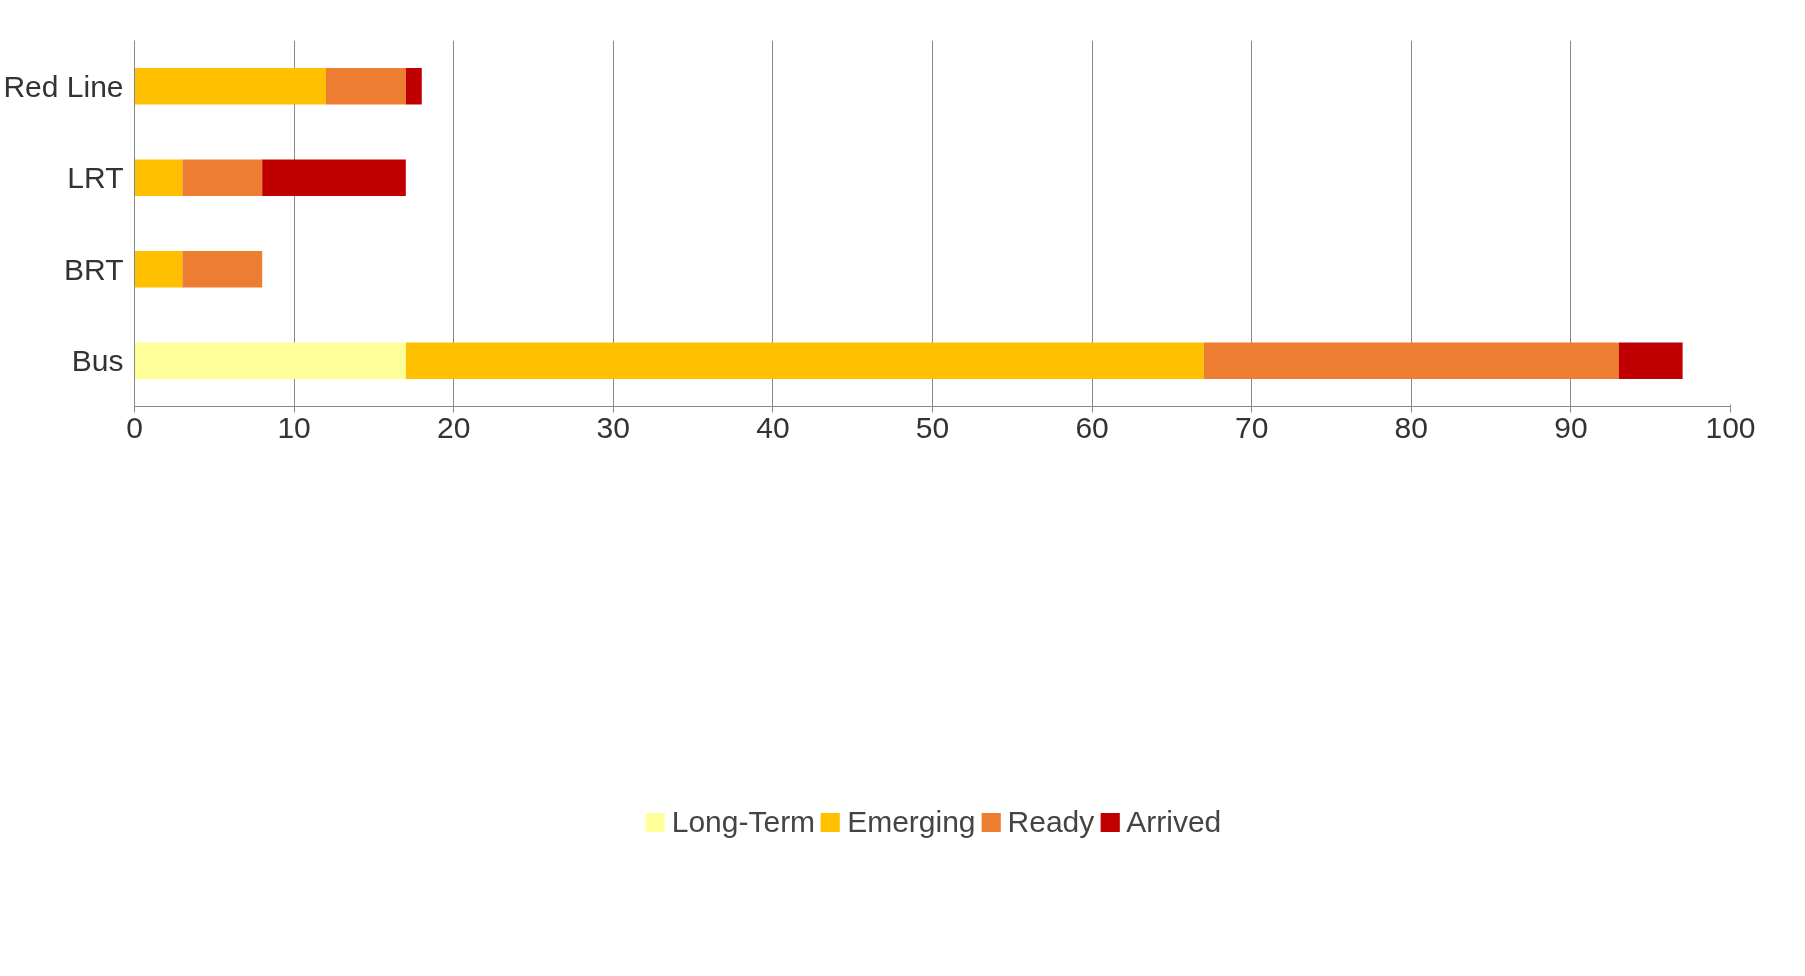 The height and width of the screenshot is (976, 1805). I want to click on y-tick-label: Bus, so click(97, 361).